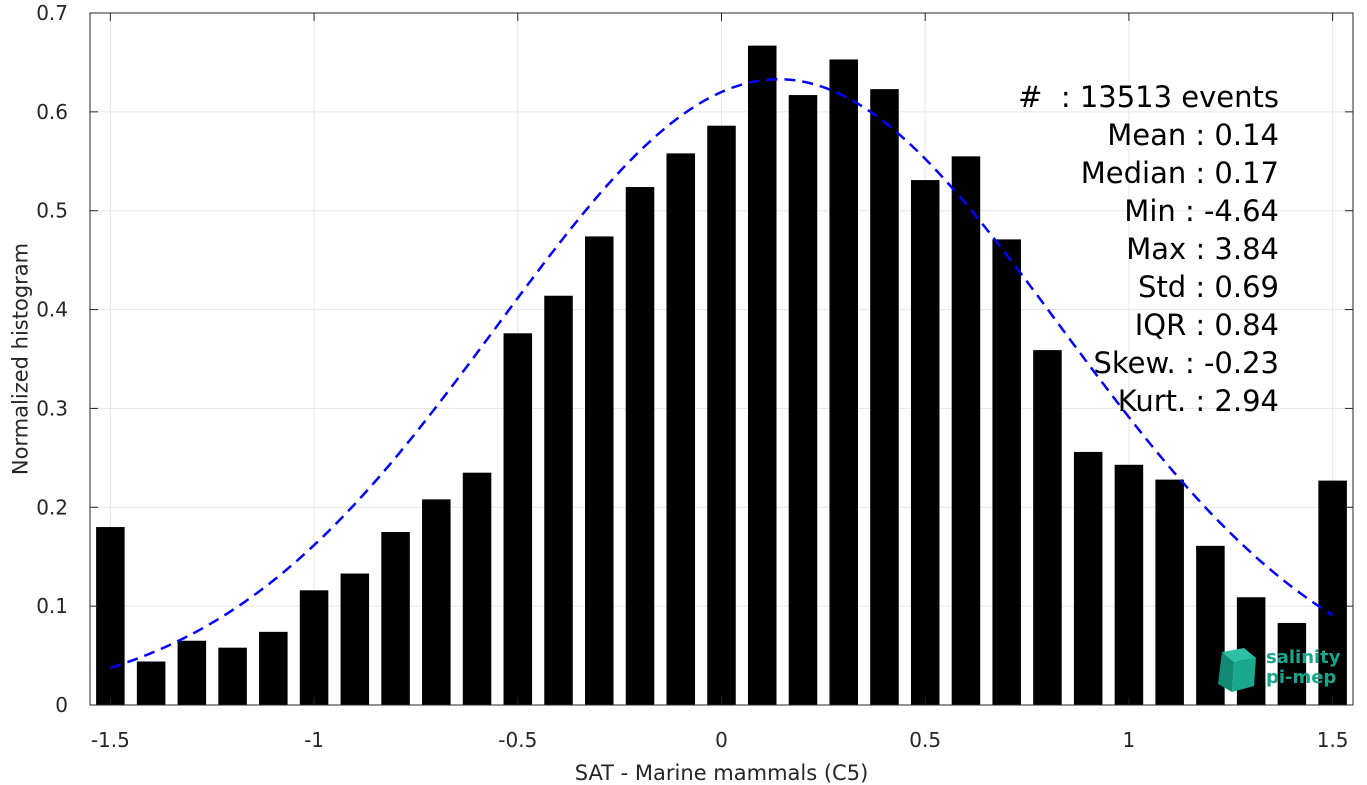 The height and width of the screenshot is (785, 1367). What do you see at coordinates (52, 211) in the screenshot?
I see `y-tick-label: 0.5` at bounding box center [52, 211].